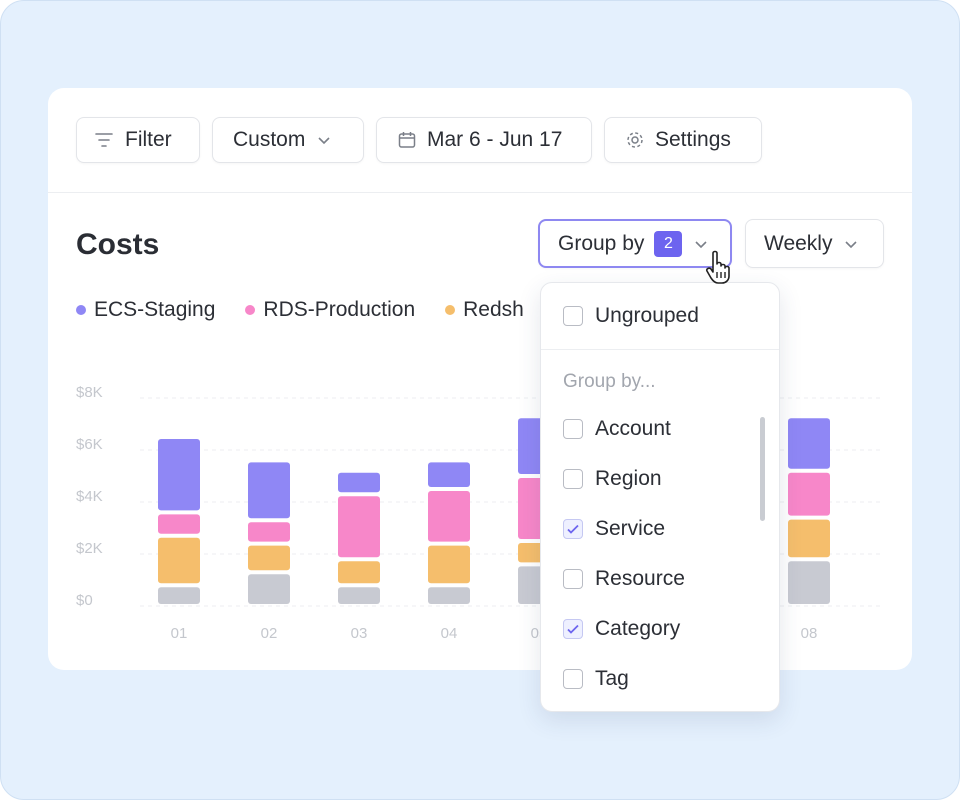  What do you see at coordinates (635, 140) in the screenshot?
I see `gear-icon` at bounding box center [635, 140].